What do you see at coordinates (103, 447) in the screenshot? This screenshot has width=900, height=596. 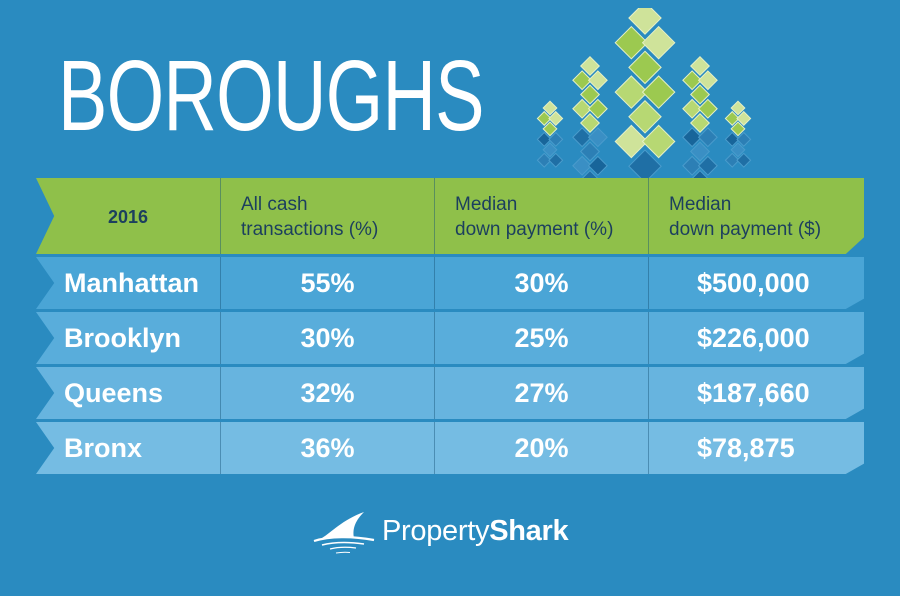 I see `borough-name: Bronx` at bounding box center [103, 447].